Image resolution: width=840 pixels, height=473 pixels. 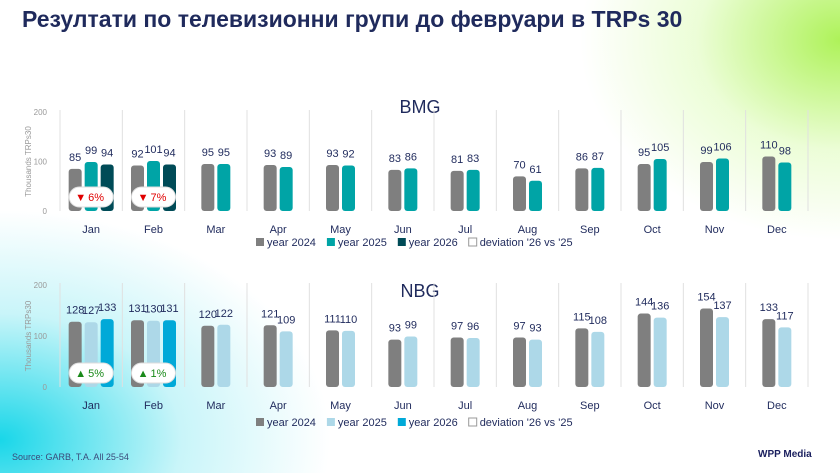 I want to click on bar-year-2025-oct, so click(x=660, y=352).